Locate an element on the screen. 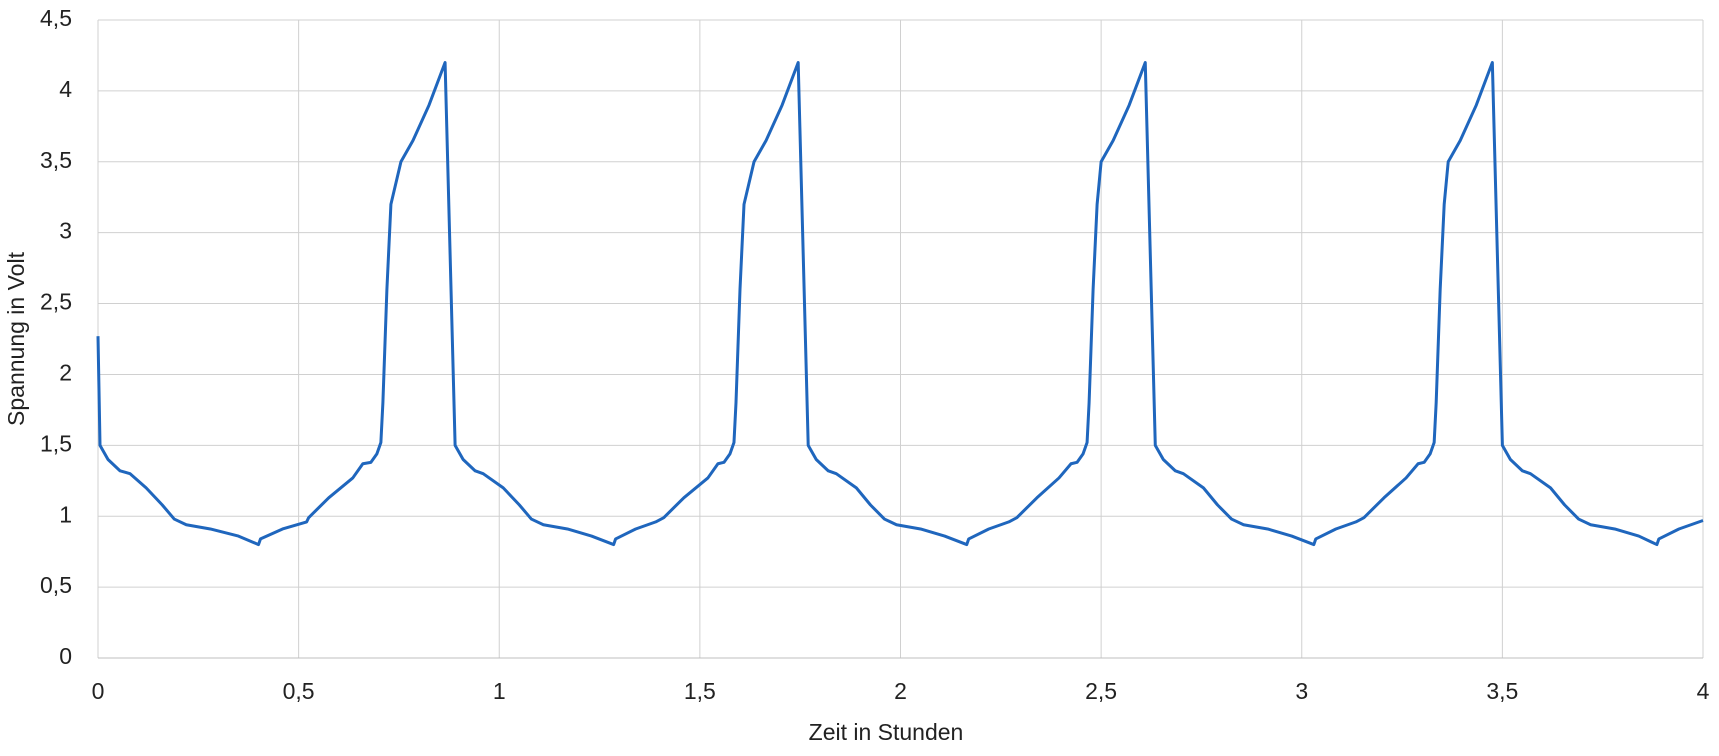  y-tick-label: 4,5 is located at coordinates (56, 18).